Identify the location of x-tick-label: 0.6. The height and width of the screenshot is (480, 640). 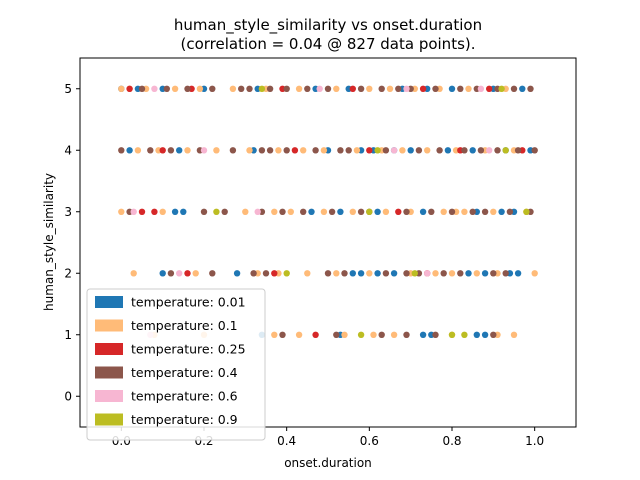
(369, 441).